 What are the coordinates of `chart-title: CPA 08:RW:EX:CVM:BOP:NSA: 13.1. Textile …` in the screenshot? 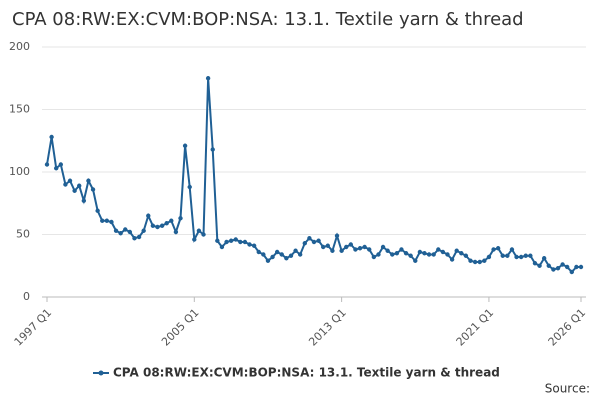 It's located at (268, 19).